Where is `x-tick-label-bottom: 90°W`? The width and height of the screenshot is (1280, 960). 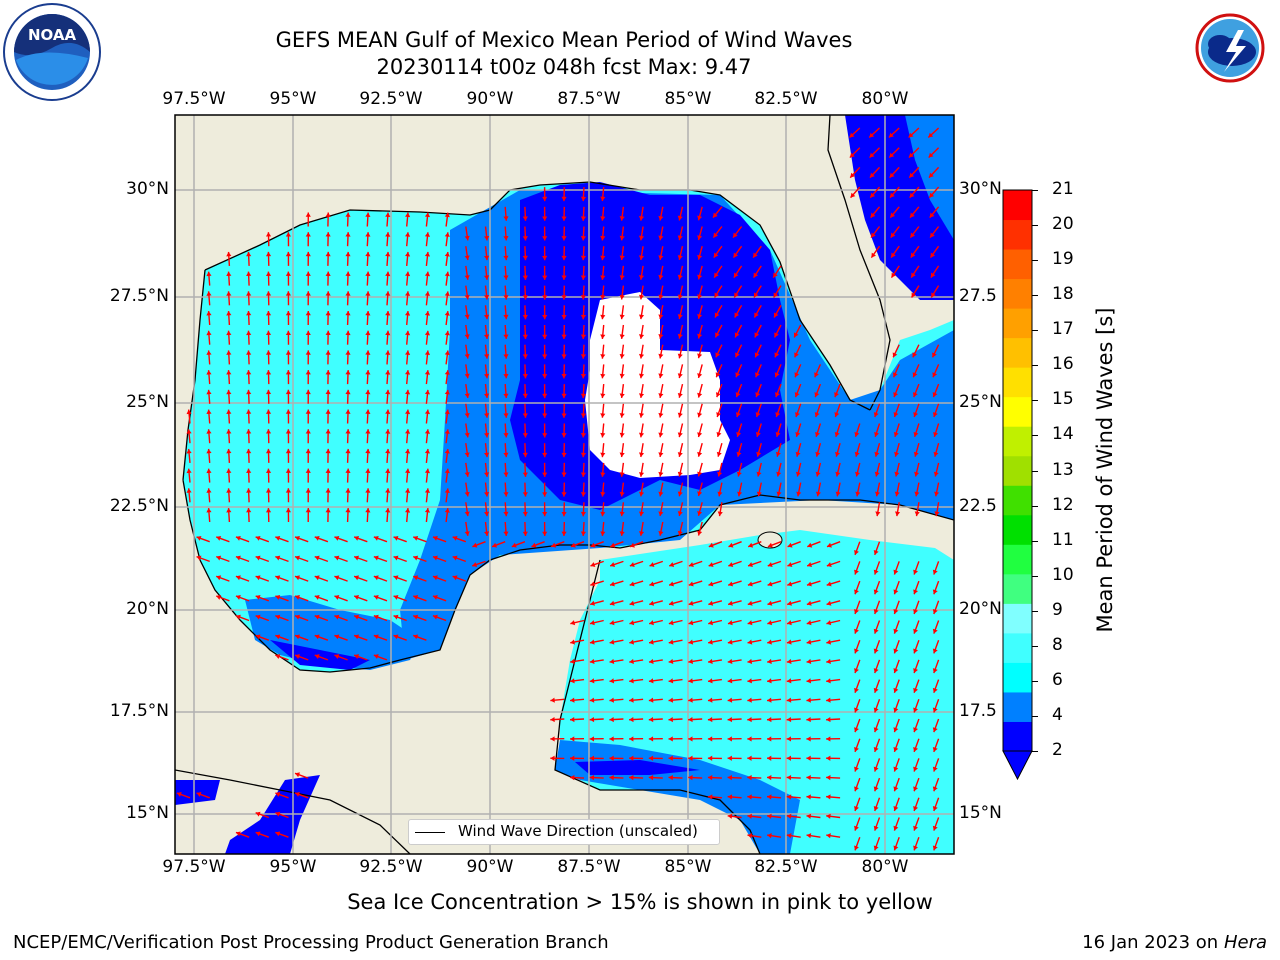
x-tick-label-bottom: 90°W is located at coordinates (490, 867).